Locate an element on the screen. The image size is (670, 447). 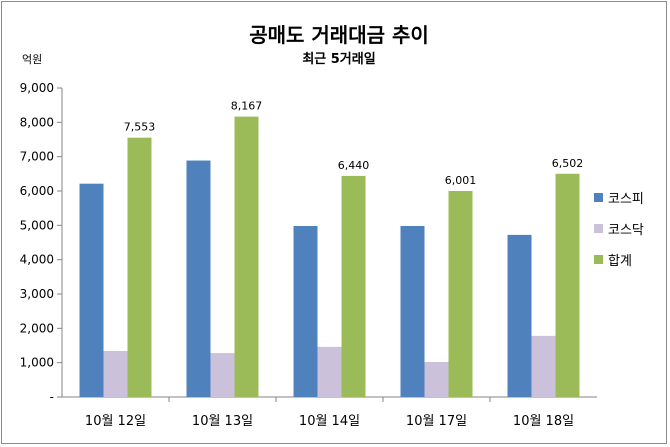
y-tick-label: 1,000 is located at coordinates (37, 363).